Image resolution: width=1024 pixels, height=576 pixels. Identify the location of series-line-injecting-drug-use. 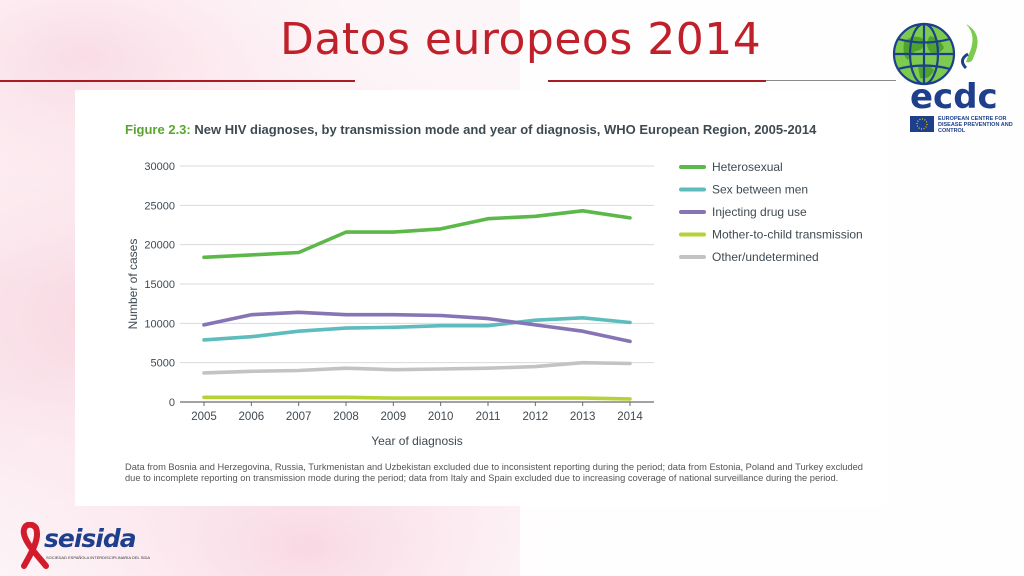
(417, 327).